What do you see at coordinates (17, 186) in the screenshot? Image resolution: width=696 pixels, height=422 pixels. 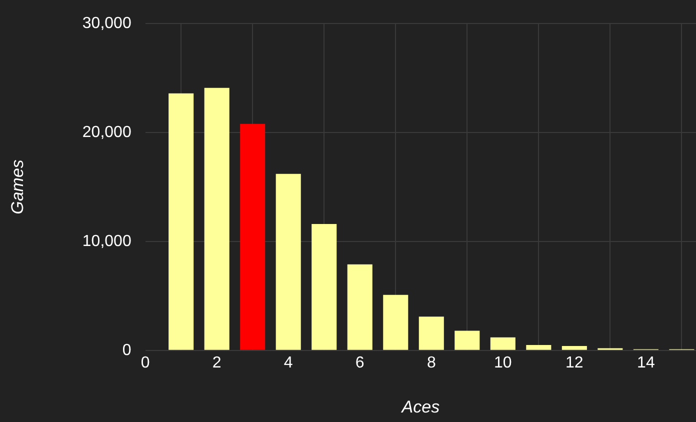 I see `y-axis-title: Games` at bounding box center [17, 186].